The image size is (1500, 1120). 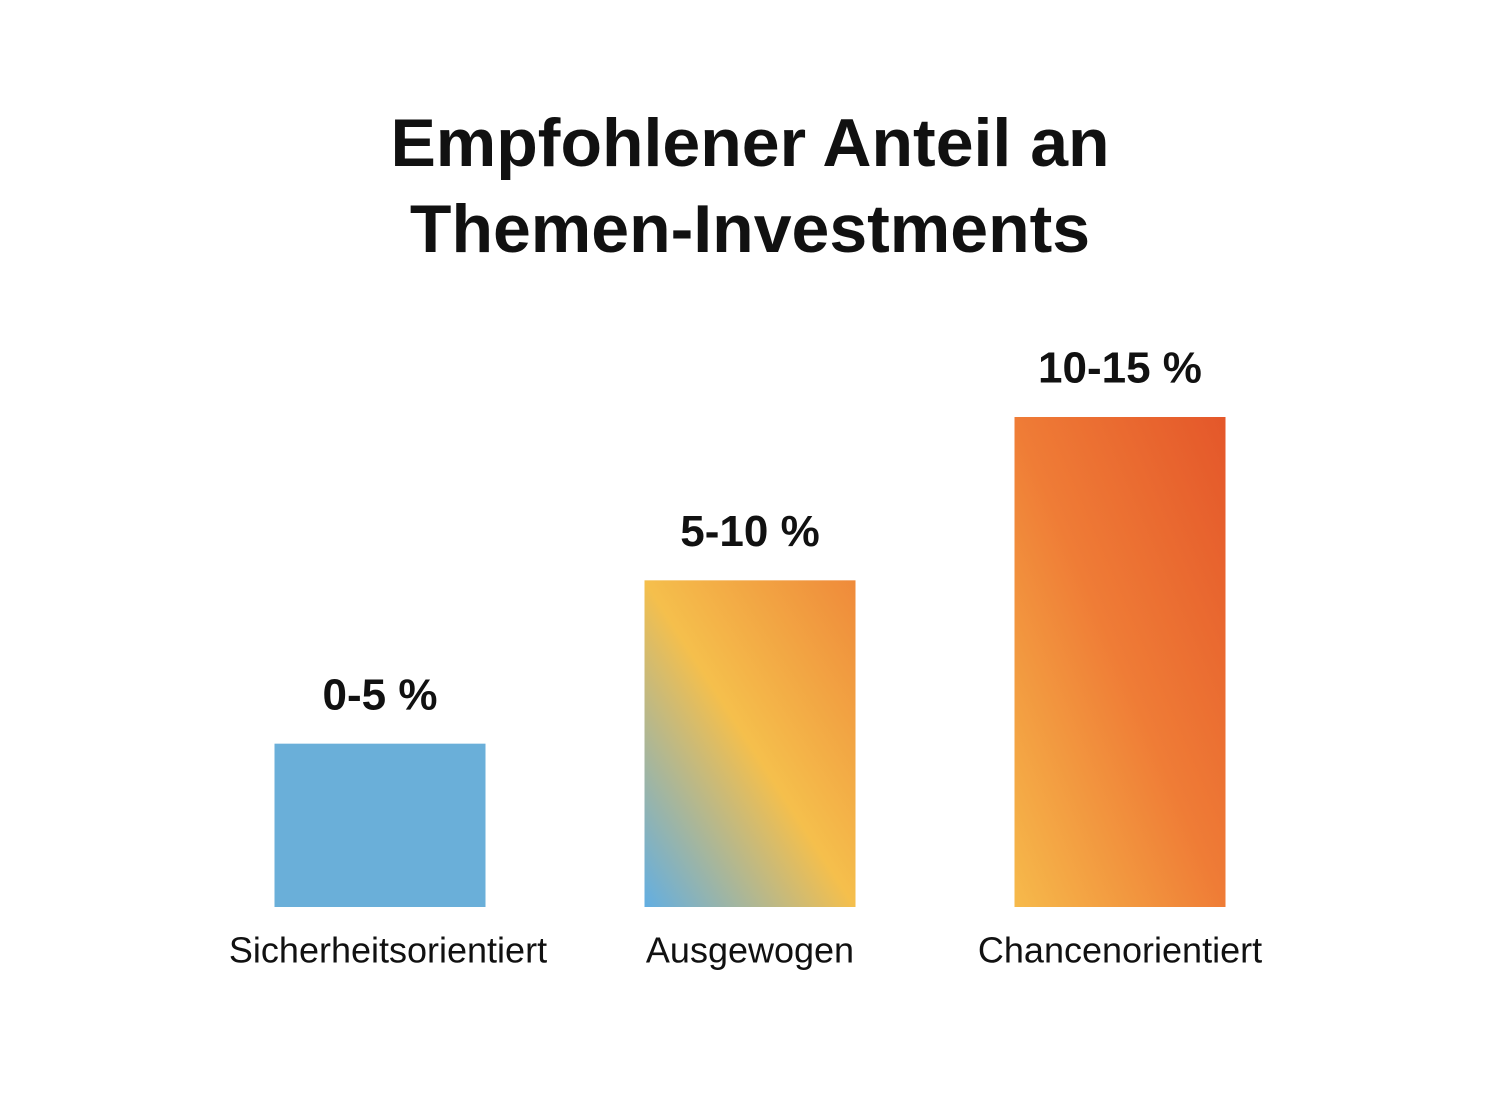 What do you see at coordinates (388, 950) in the screenshot?
I see `x-tick-label: Sicherheitsorientiert` at bounding box center [388, 950].